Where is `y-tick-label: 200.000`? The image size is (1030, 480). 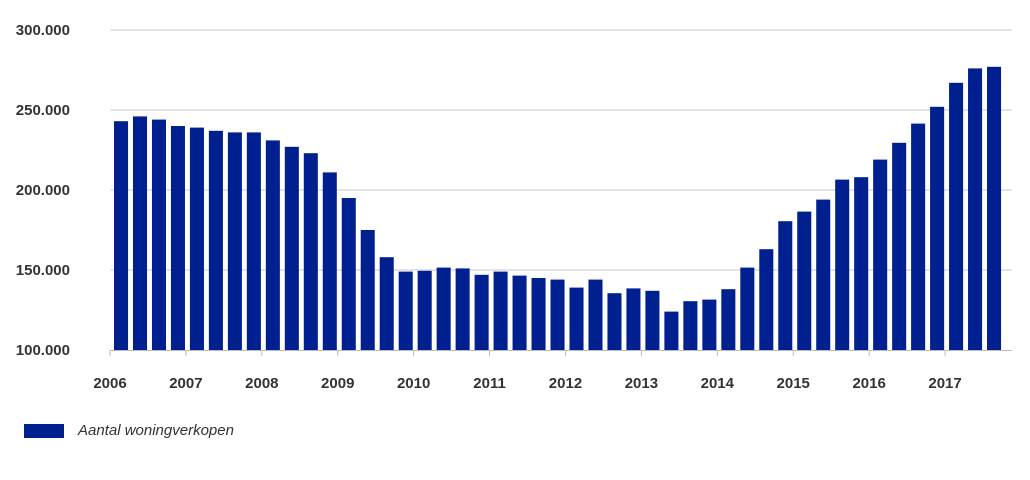 y-tick-label: 200.000 is located at coordinates (43, 190).